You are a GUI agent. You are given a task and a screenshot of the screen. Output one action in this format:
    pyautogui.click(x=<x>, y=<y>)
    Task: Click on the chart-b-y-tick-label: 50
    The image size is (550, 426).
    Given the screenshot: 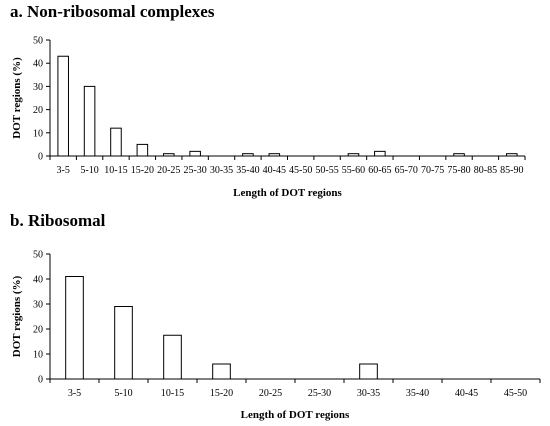 What is the action you would take?
    pyautogui.click(x=38, y=255)
    